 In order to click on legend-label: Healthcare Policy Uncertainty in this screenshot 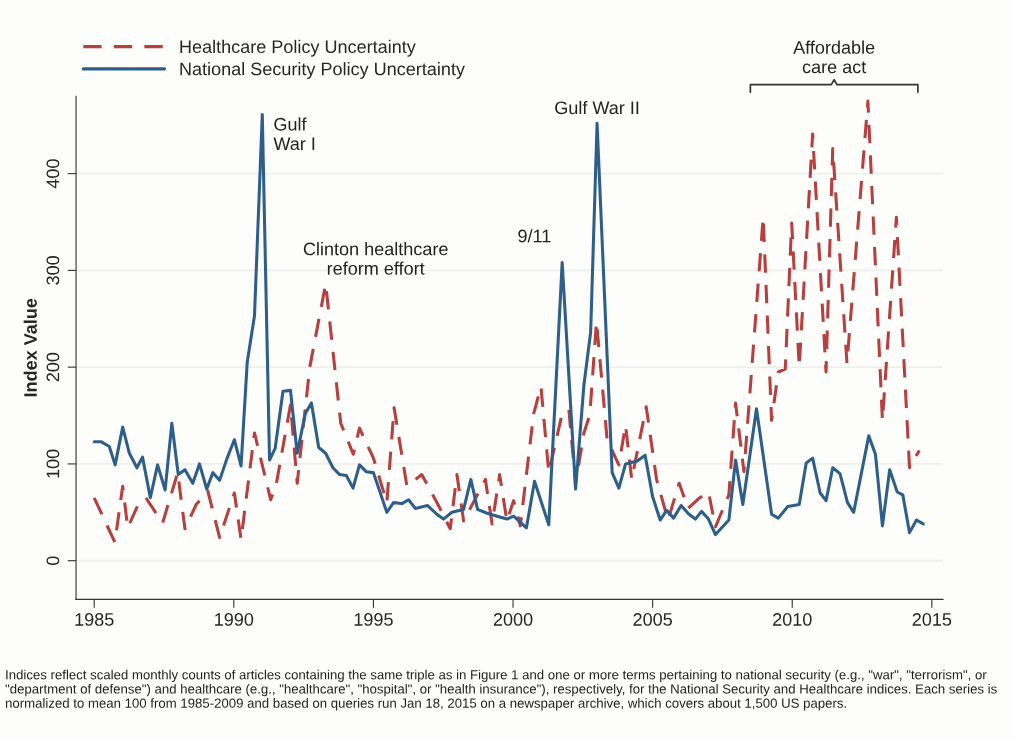, I will do `click(298, 48)`.